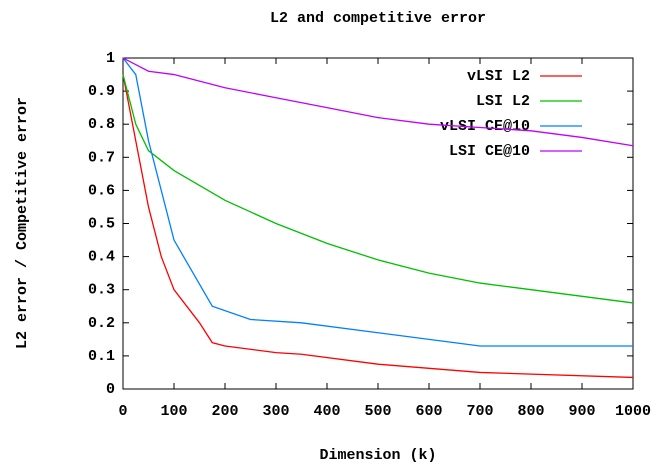 This screenshot has height=469, width=654. I want to click on y-tick-label: 0.9, so click(101, 91).